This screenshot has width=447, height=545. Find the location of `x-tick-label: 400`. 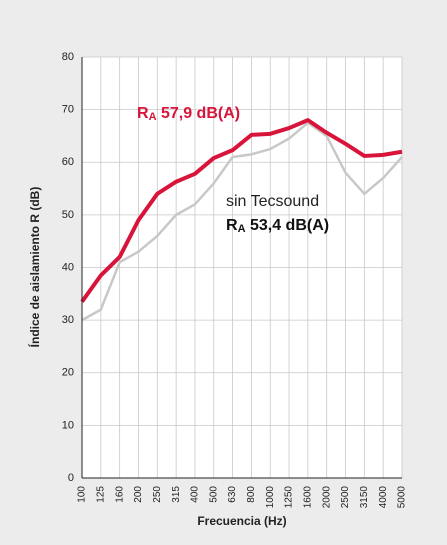

x-tick-label: 400 is located at coordinates (195, 494).